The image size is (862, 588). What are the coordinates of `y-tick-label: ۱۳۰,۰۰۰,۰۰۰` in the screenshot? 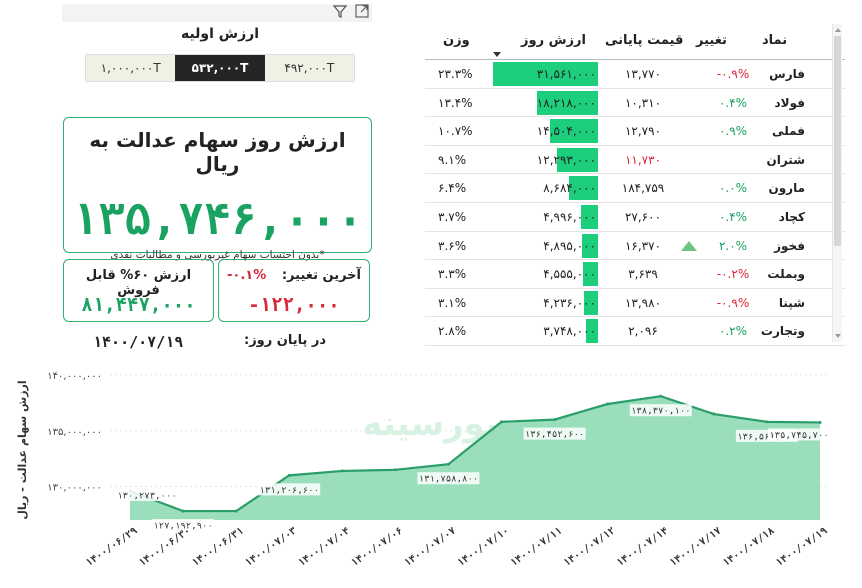 It's located at (74, 488).